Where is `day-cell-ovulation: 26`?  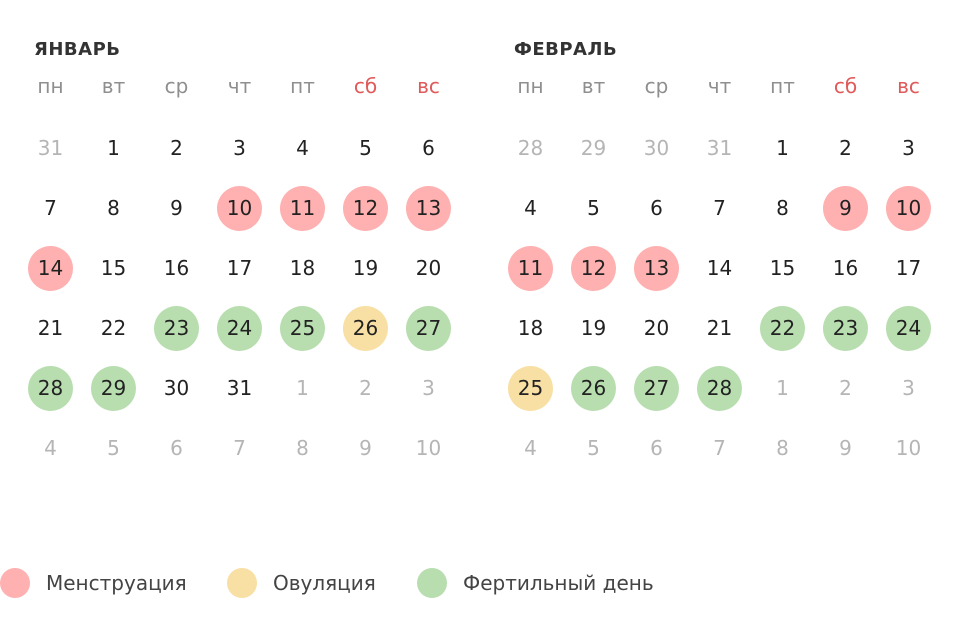
day-cell-ovulation: 26 is located at coordinates (365, 328).